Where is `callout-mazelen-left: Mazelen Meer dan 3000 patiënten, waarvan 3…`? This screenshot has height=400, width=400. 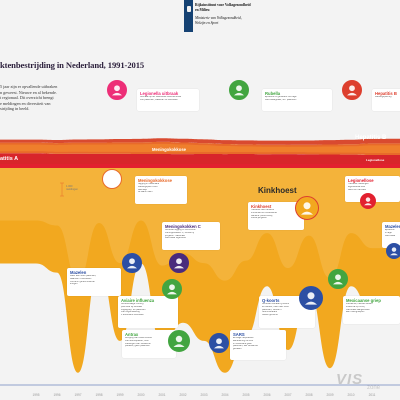 callout-mazelen-left: Mazelen Meer dan 3000 patiënten, waarvan 3… is located at coordinates (94, 282).